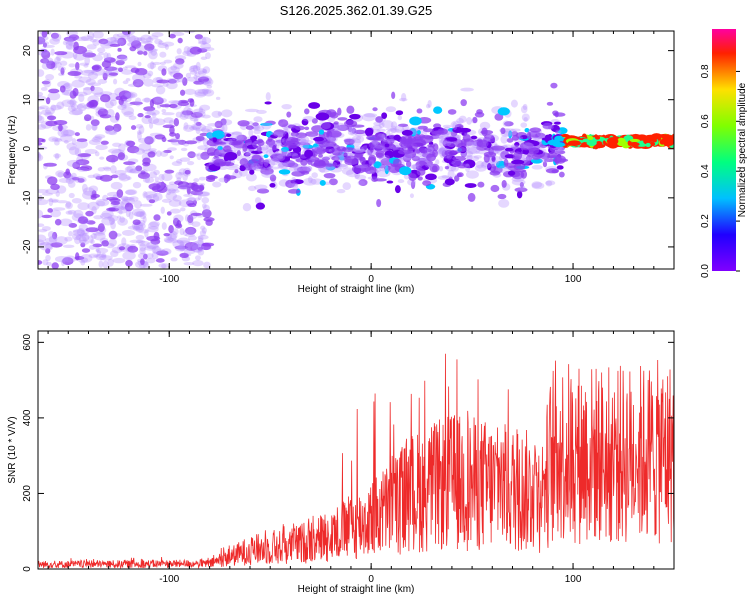 The image size is (750, 600). I want to click on spectrogram-y-tick-label: 20, so click(27, 51).